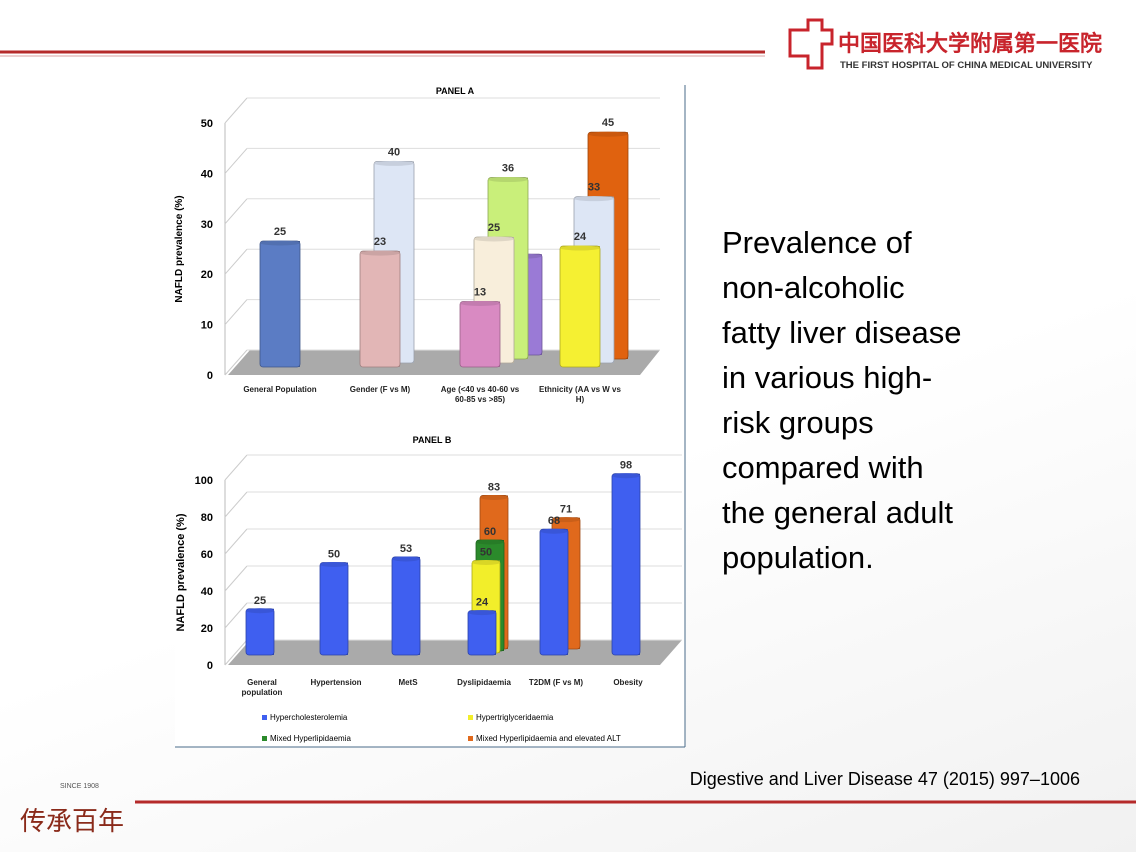  I want to click on data-label: 40, so click(394, 152).